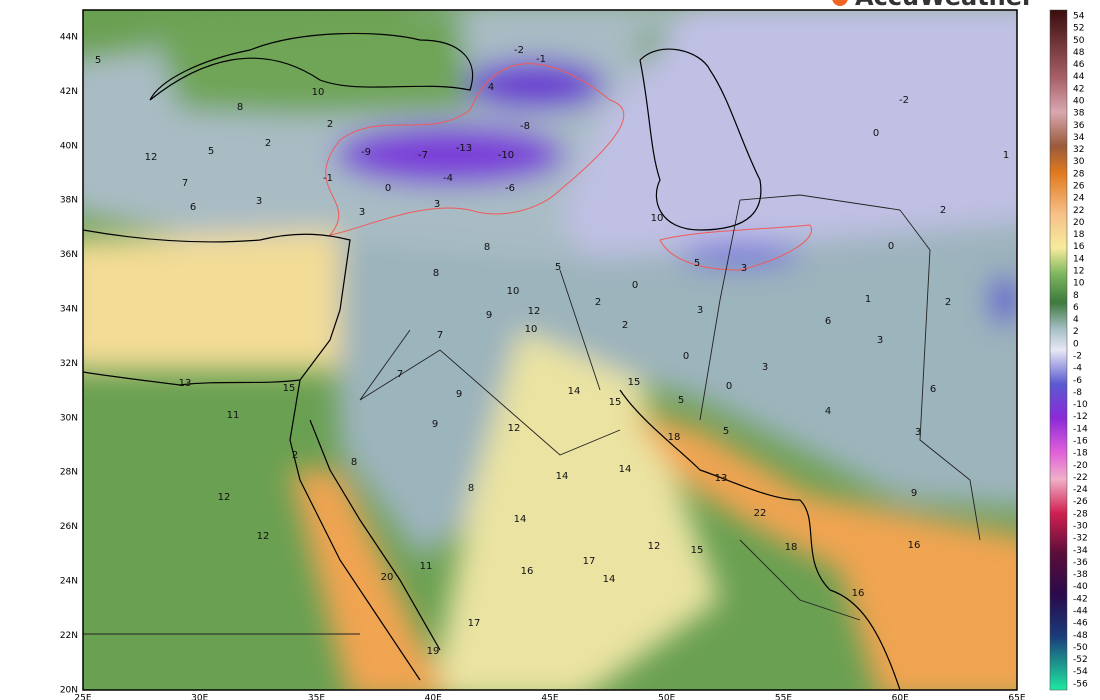 This screenshot has width=1100, height=700. Describe the element at coordinates (1080, 575) in the screenshot. I see `colorbar-tick-label: -38` at that location.